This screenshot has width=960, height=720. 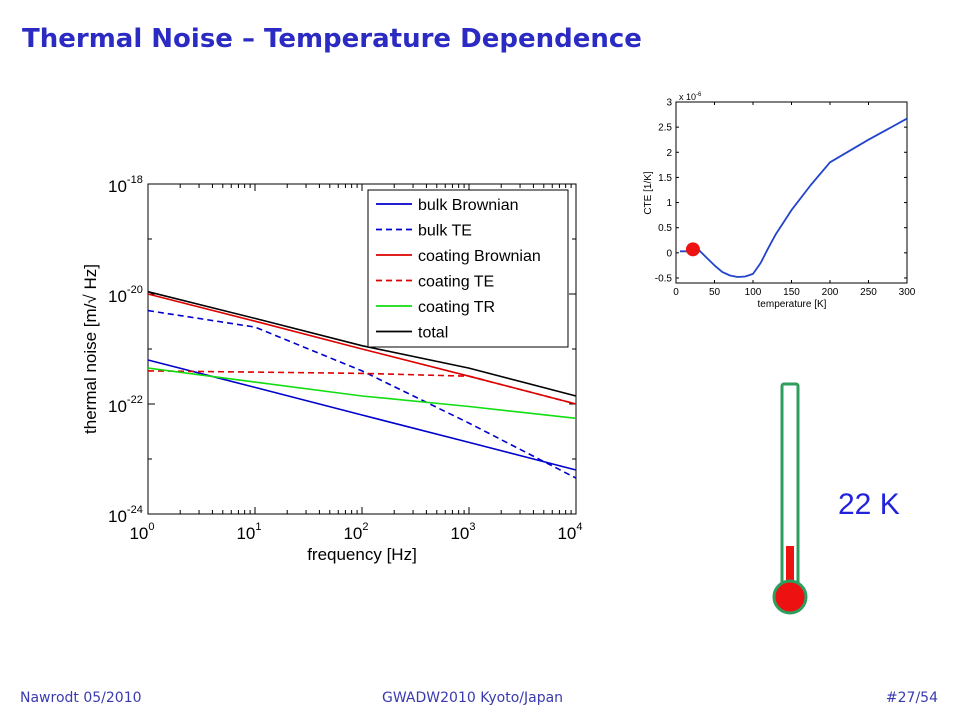 What do you see at coordinates (790, 569) in the screenshot?
I see `thermometer-mercury` at bounding box center [790, 569].